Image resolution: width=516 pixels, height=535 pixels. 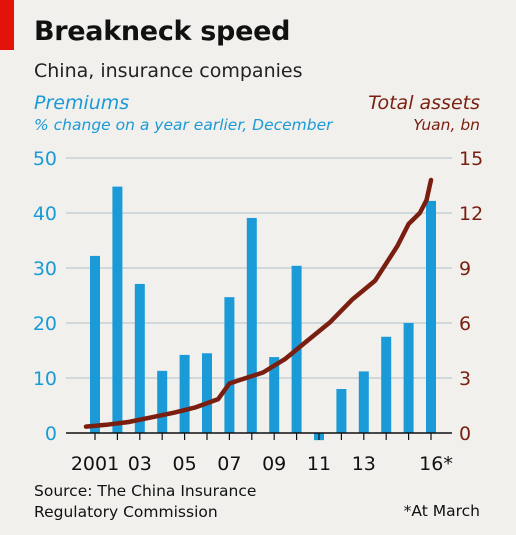 I want to click on x-tick-label-6: 13, so click(x=364, y=464).